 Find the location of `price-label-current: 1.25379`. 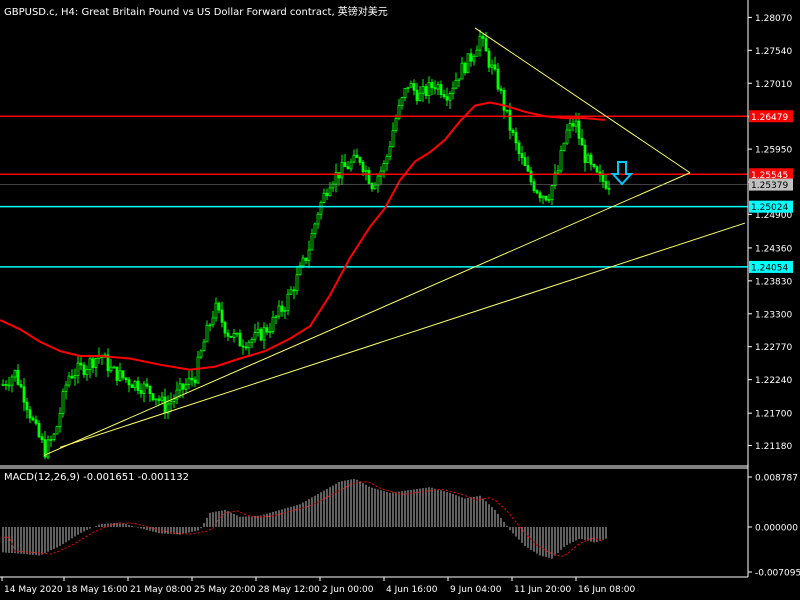

price-label-current: 1.25379 is located at coordinates (769, 186).